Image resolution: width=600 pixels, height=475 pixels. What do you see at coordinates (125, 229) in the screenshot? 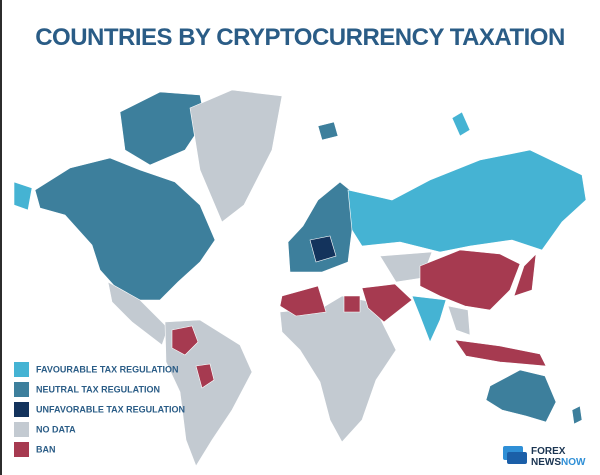
I see `north-america` at bounding box center [125, 229].